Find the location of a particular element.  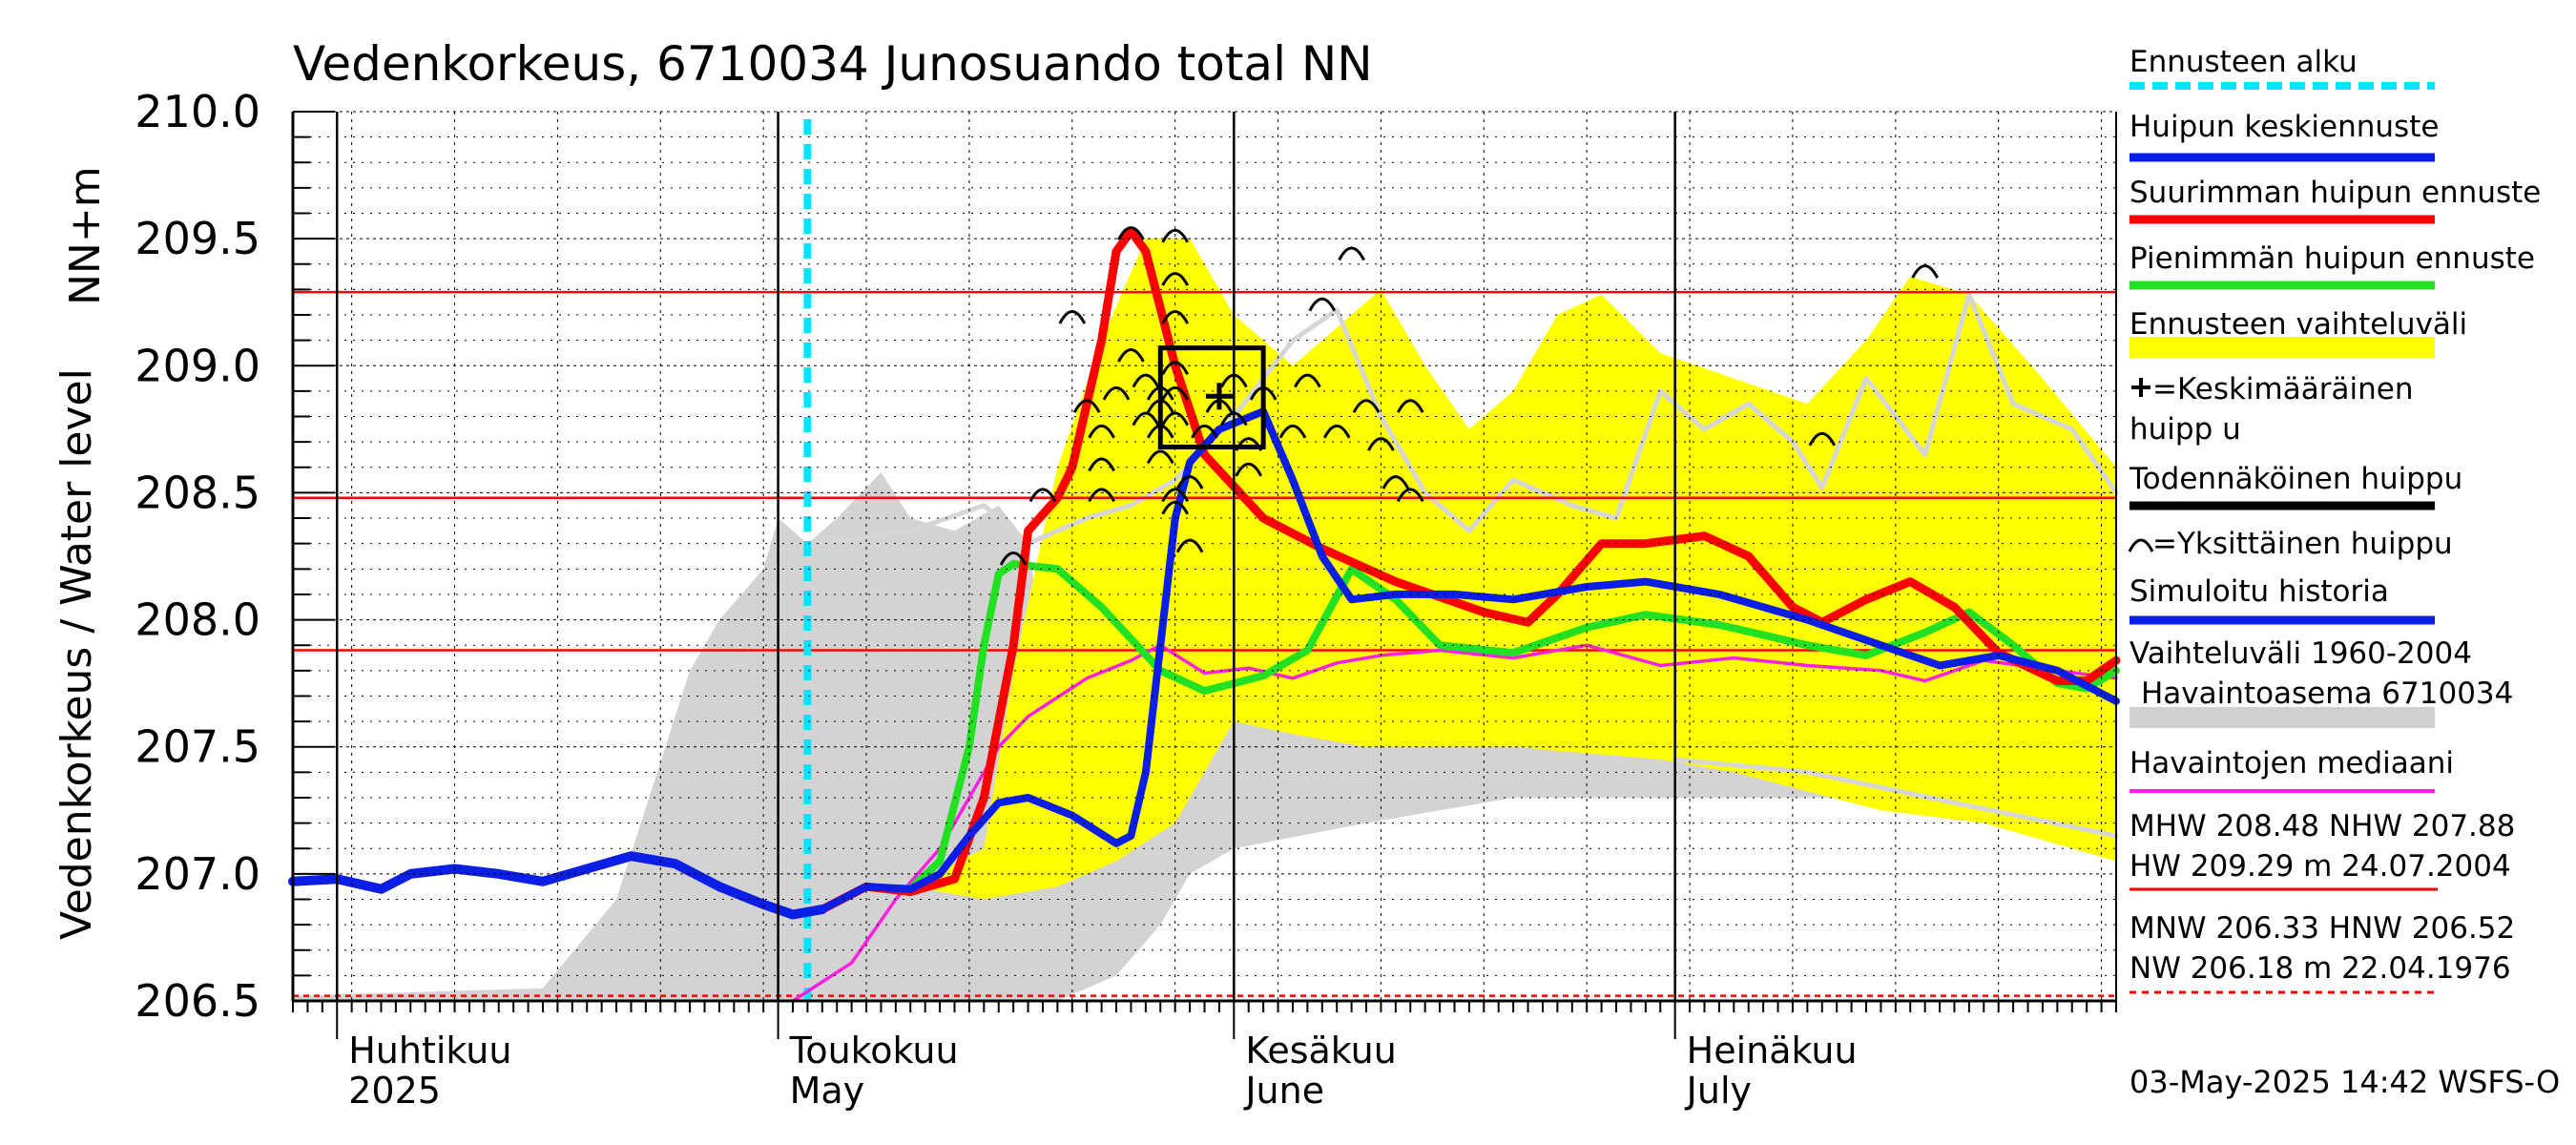

stats-line-mnw-hnw: MNW 206.33 HNW 206.52 is located at coordinates (2322, 929).